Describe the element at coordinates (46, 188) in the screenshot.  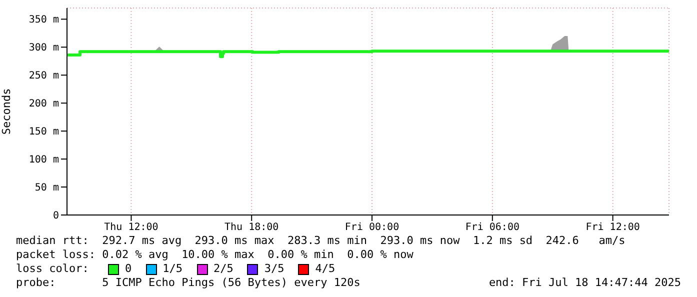
I see `y-tick-label: 50 m` at that location.